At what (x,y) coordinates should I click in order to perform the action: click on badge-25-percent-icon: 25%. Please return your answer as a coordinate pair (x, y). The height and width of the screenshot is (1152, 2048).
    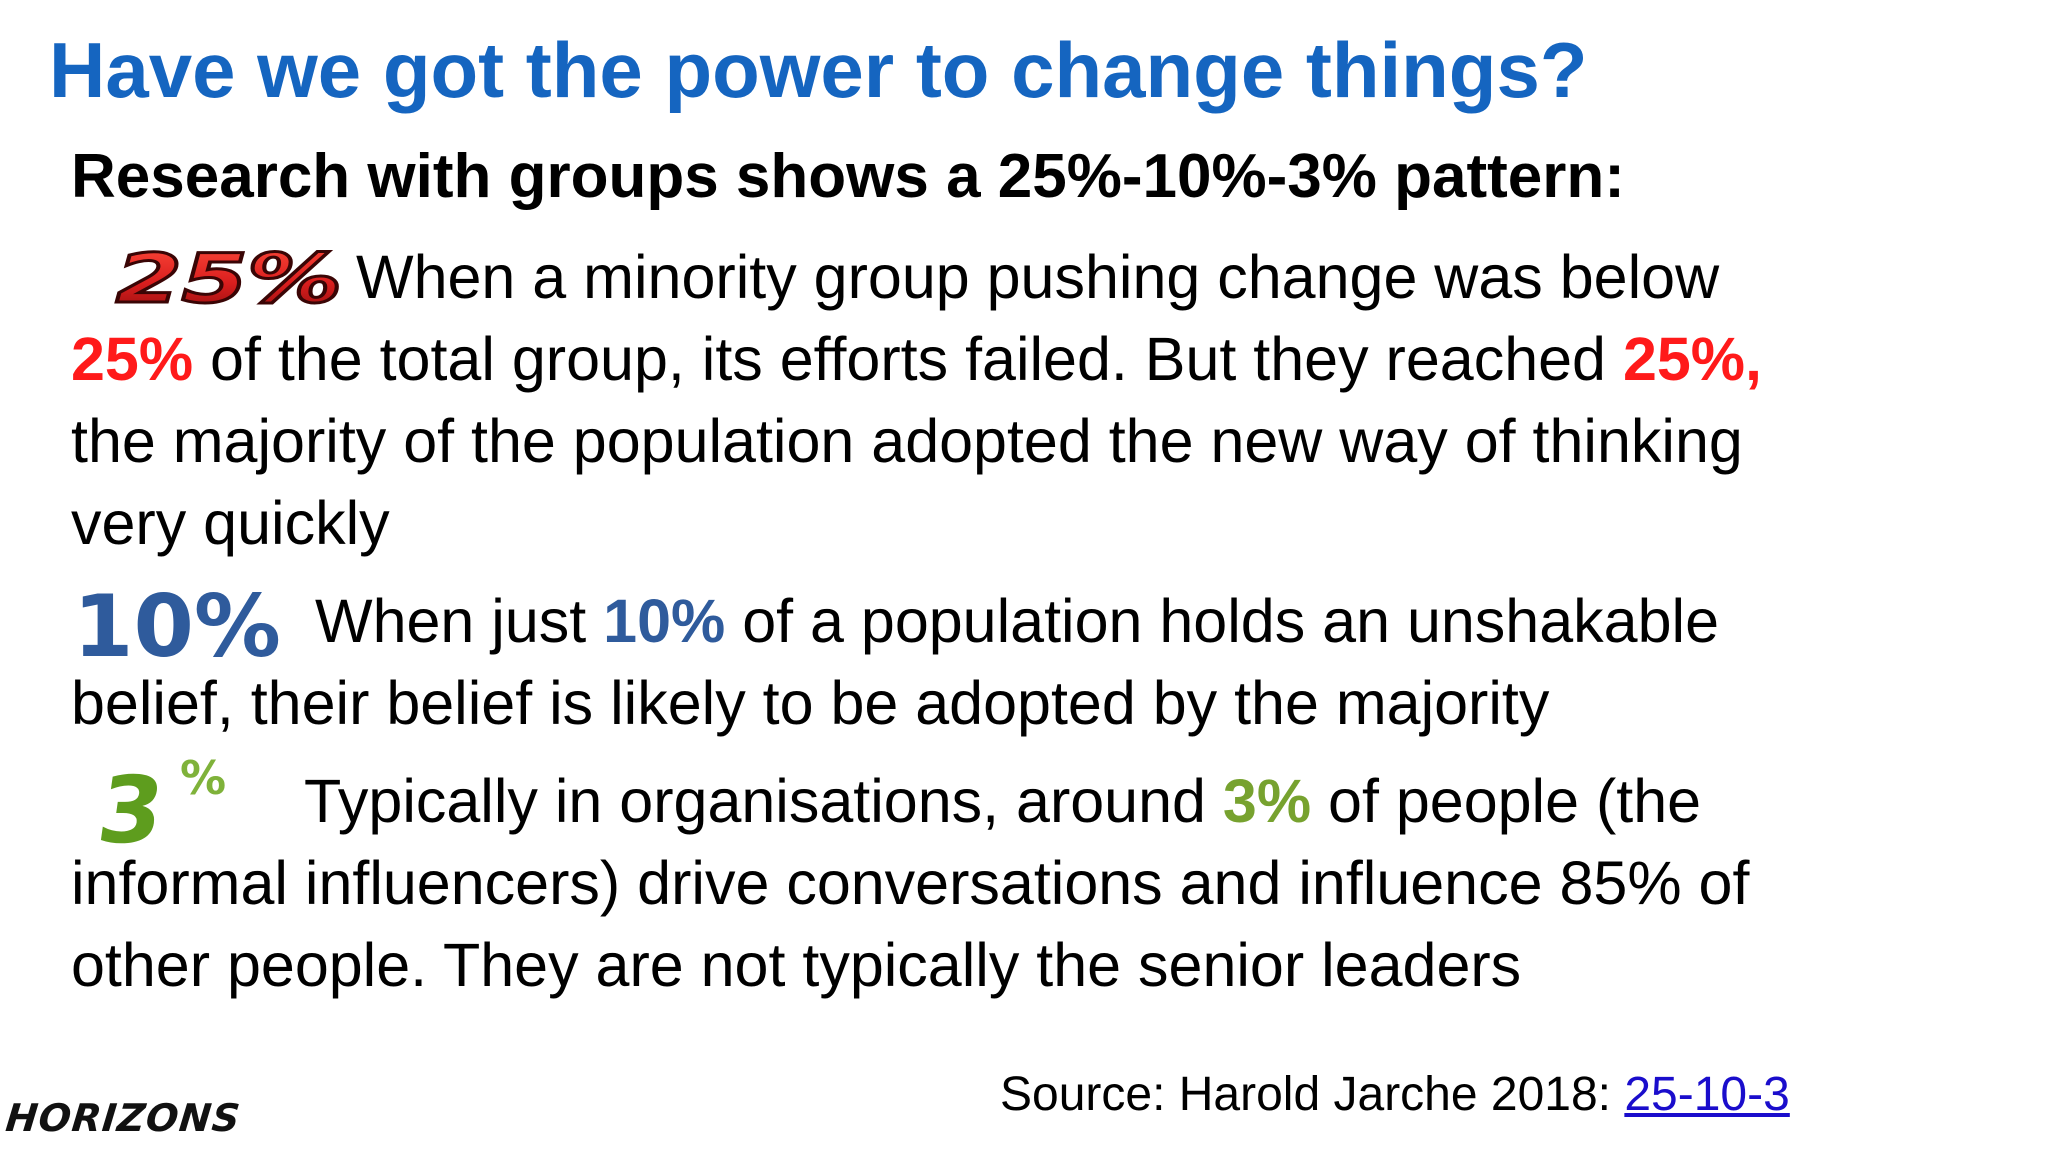
    Looking at the image, I should click on (230, 278).